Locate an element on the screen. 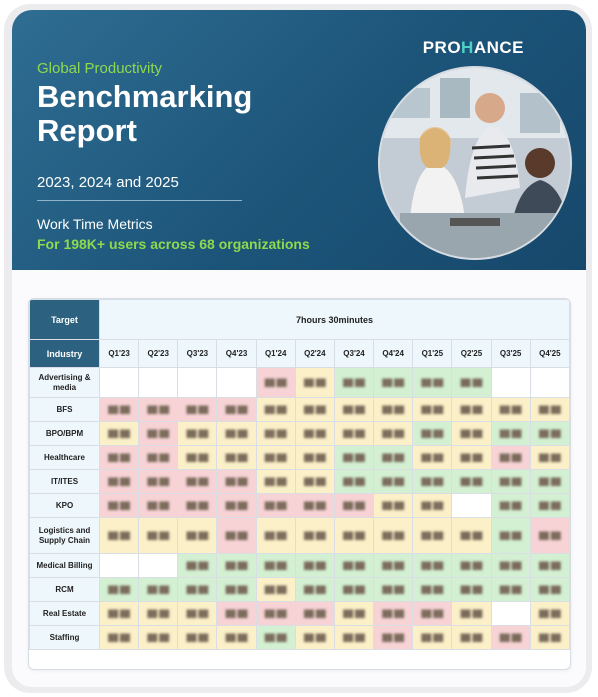 The image size is (598, 697). industry-name: Staffing is located at coordinates (64, 637).